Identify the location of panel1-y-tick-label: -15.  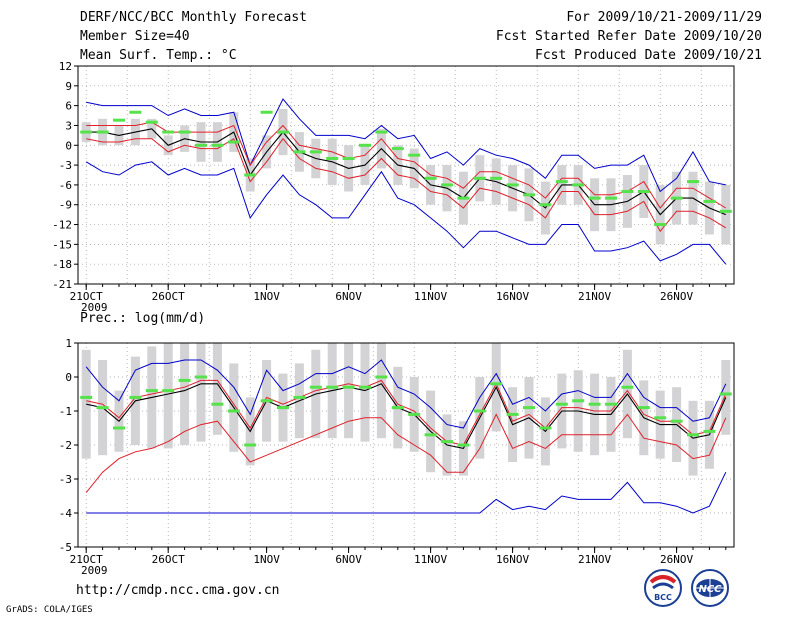
(62, 244).